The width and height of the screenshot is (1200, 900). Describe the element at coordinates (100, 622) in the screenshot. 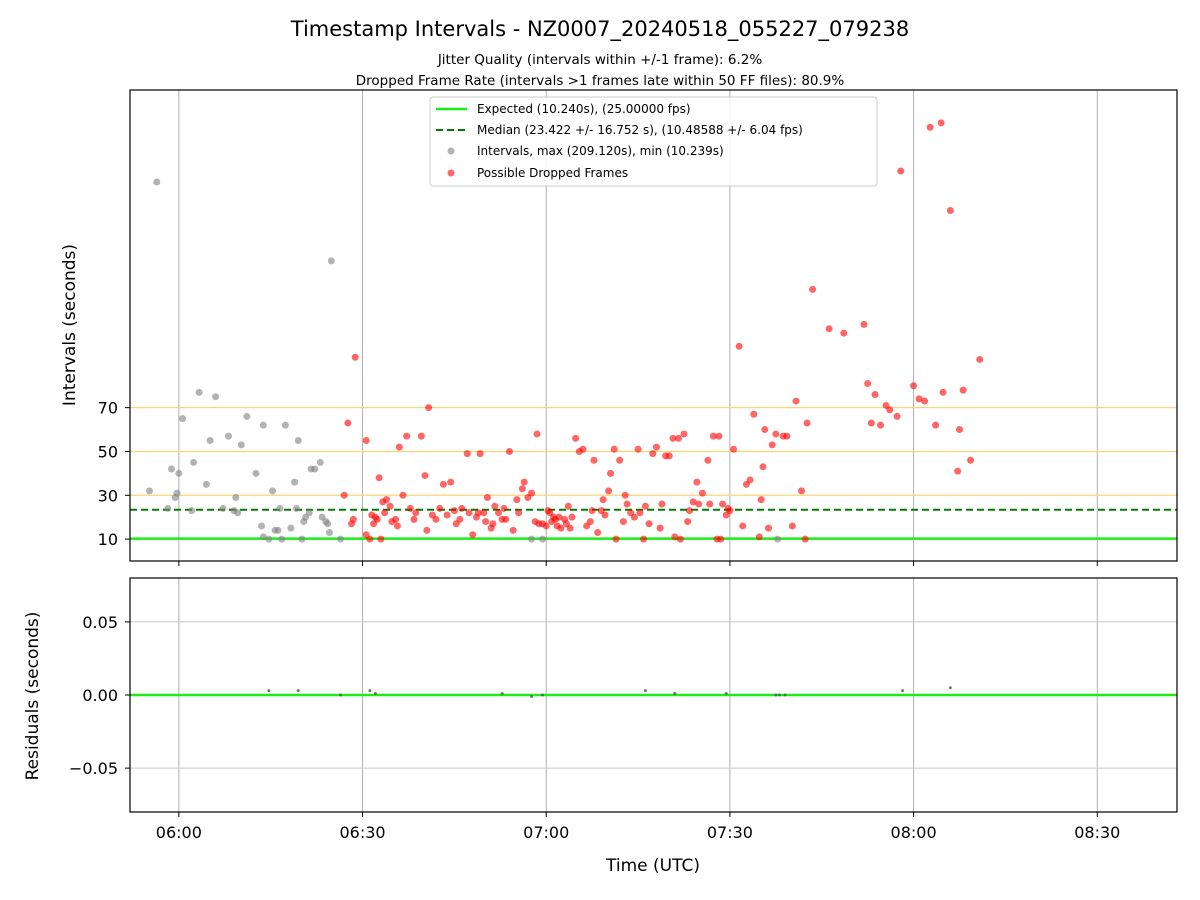

I see `y-tick-label: 0.05` at that location.